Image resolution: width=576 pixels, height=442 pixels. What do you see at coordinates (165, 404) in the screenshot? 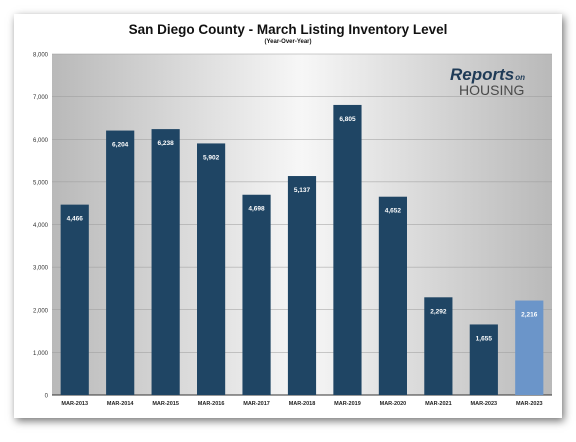
I see `x-tick-label: MAR-2015` at bounding box center [165, 404].